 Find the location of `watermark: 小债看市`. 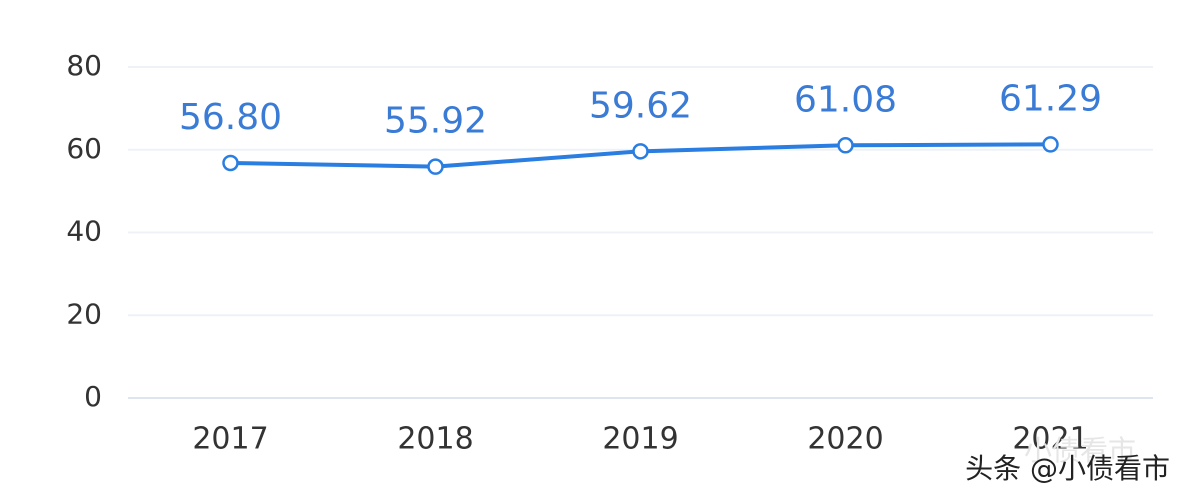

watermark: 小债看市 is located at coordinates (1080, 450).